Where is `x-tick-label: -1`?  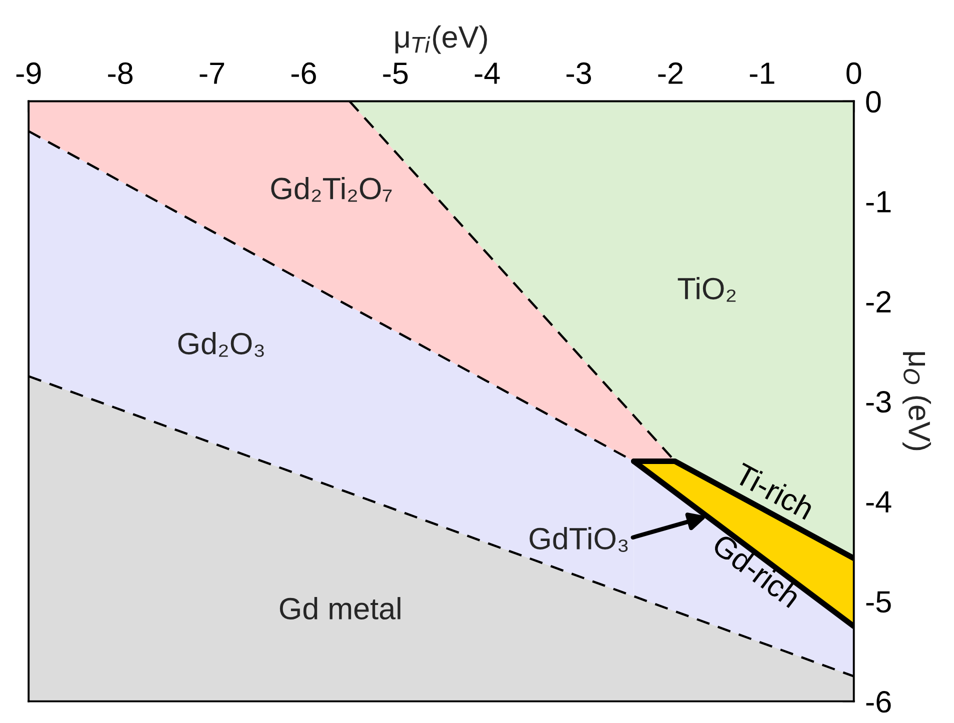
x-tick-label: -1 is located at coordinates (762, 73).